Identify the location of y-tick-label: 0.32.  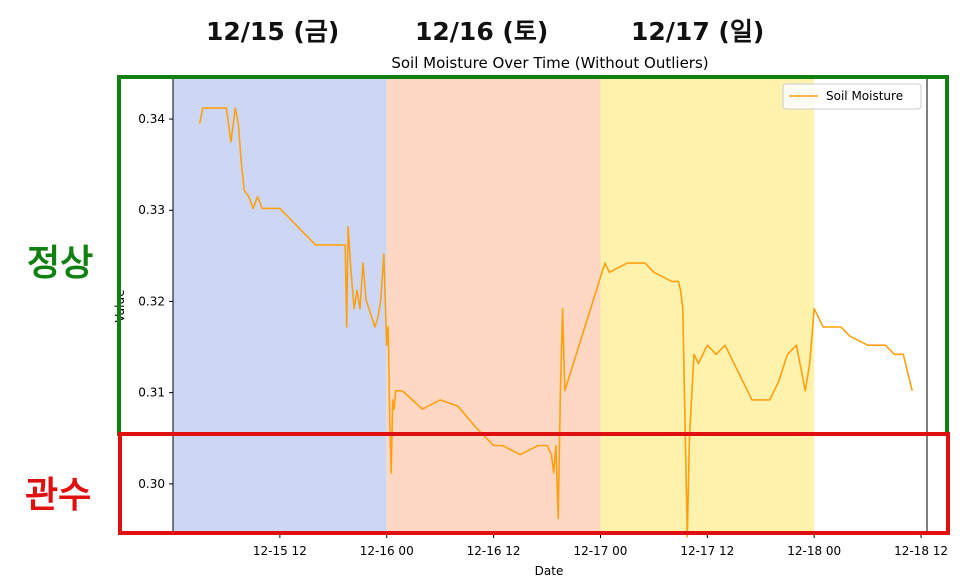
(151, 301).